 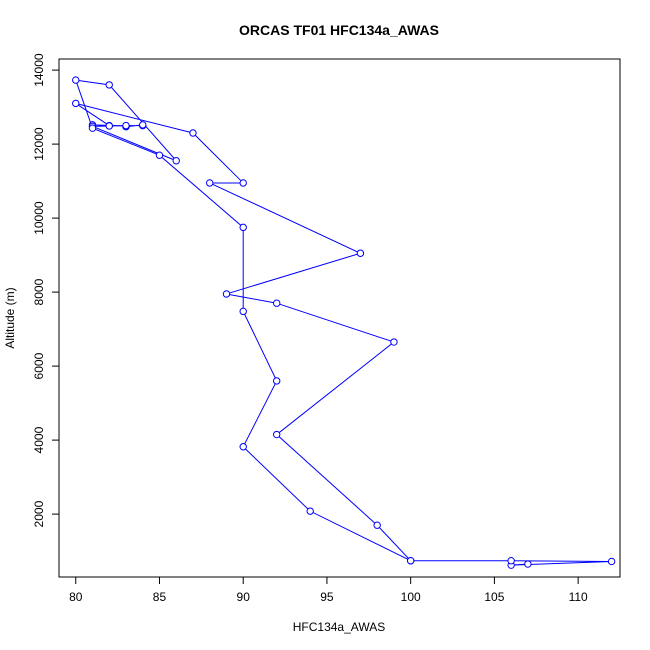 What do you see at coordinates (327, 597) in the screenshot?
I see `x-tick-label: 95` at bounding box center [327, 597].